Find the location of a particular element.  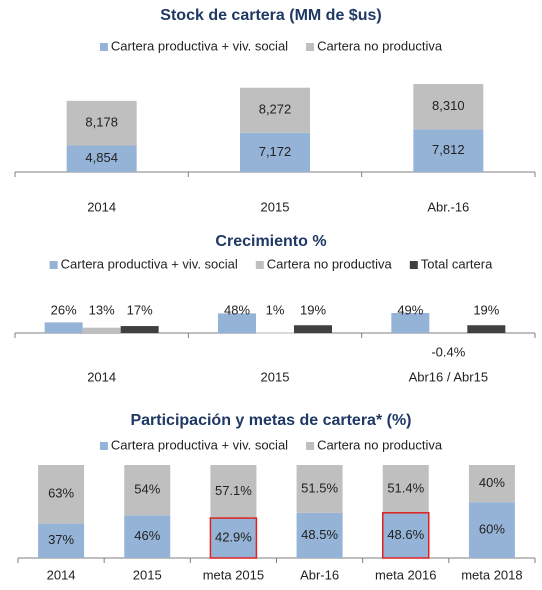

chart-title: Stock de cartera (MM de $us) is located at coordinates (270, 15).